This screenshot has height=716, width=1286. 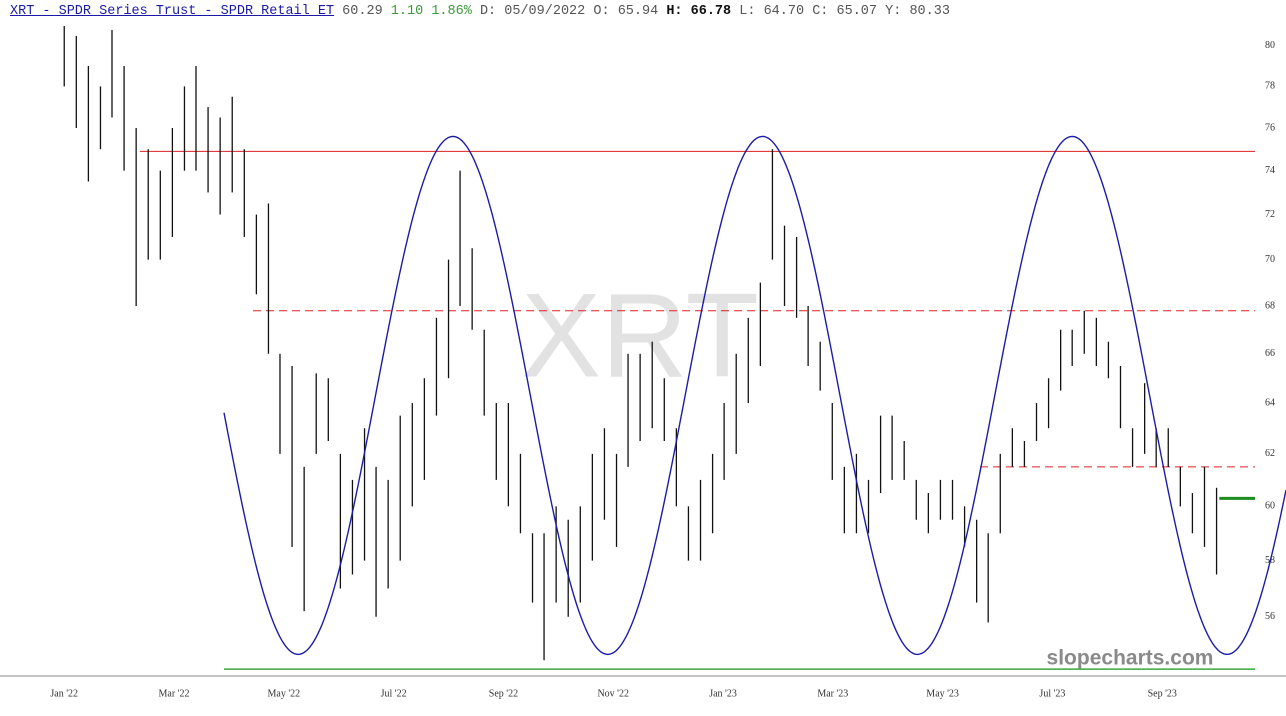 What do you see at coordinates (1270, 353) in the screenshot?
I see `y-tick-label: 66` at bounding box center [1270, 353].